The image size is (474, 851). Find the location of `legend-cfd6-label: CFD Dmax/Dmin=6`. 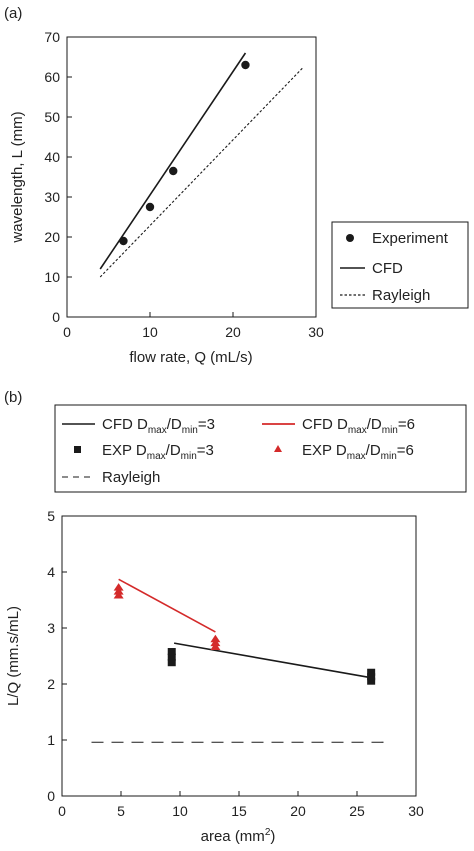

legend-cfd6-label: CFD Dmax/Dmin=6 is located at coordinates (358, 426).